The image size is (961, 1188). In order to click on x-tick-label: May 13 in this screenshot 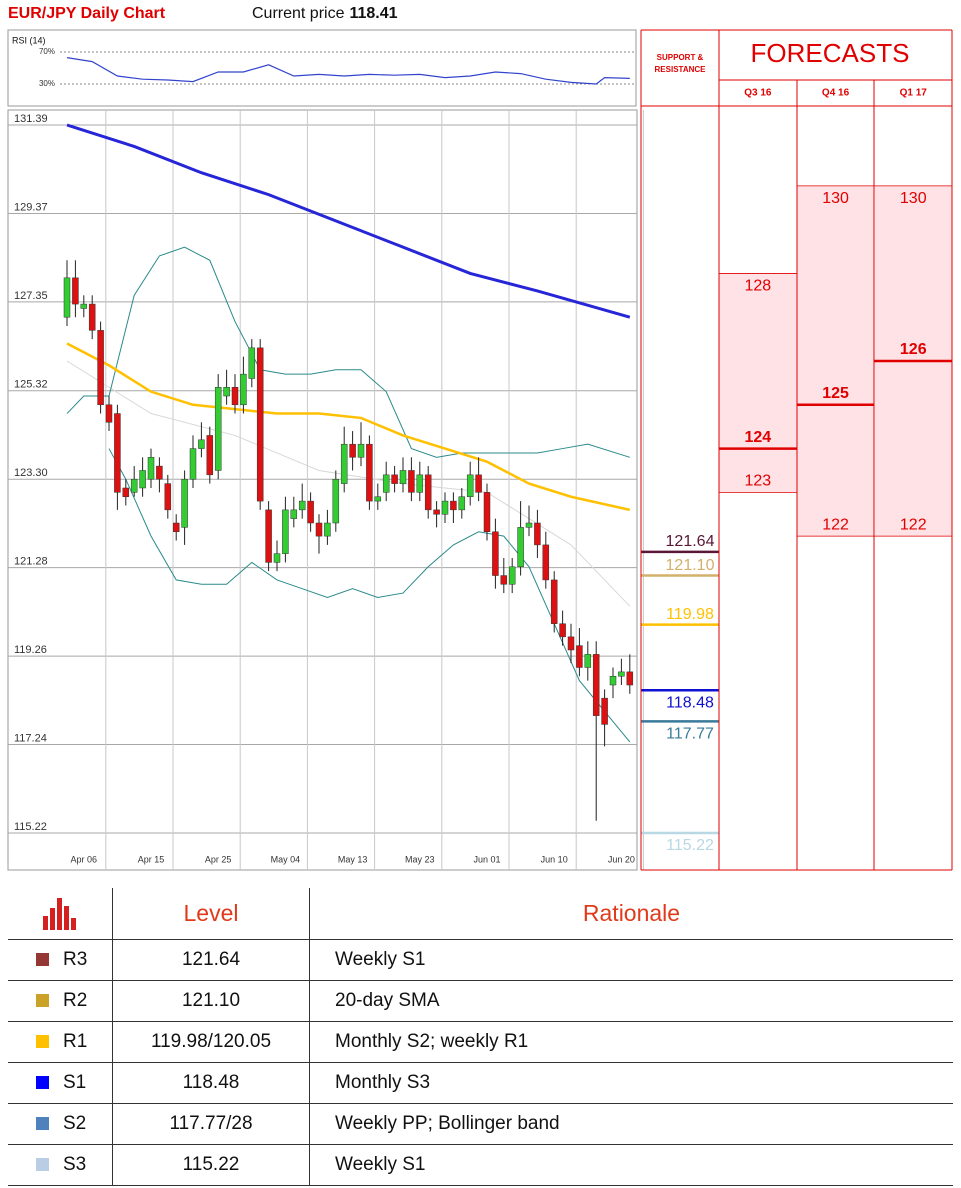, I will do `click(353, 859)`.